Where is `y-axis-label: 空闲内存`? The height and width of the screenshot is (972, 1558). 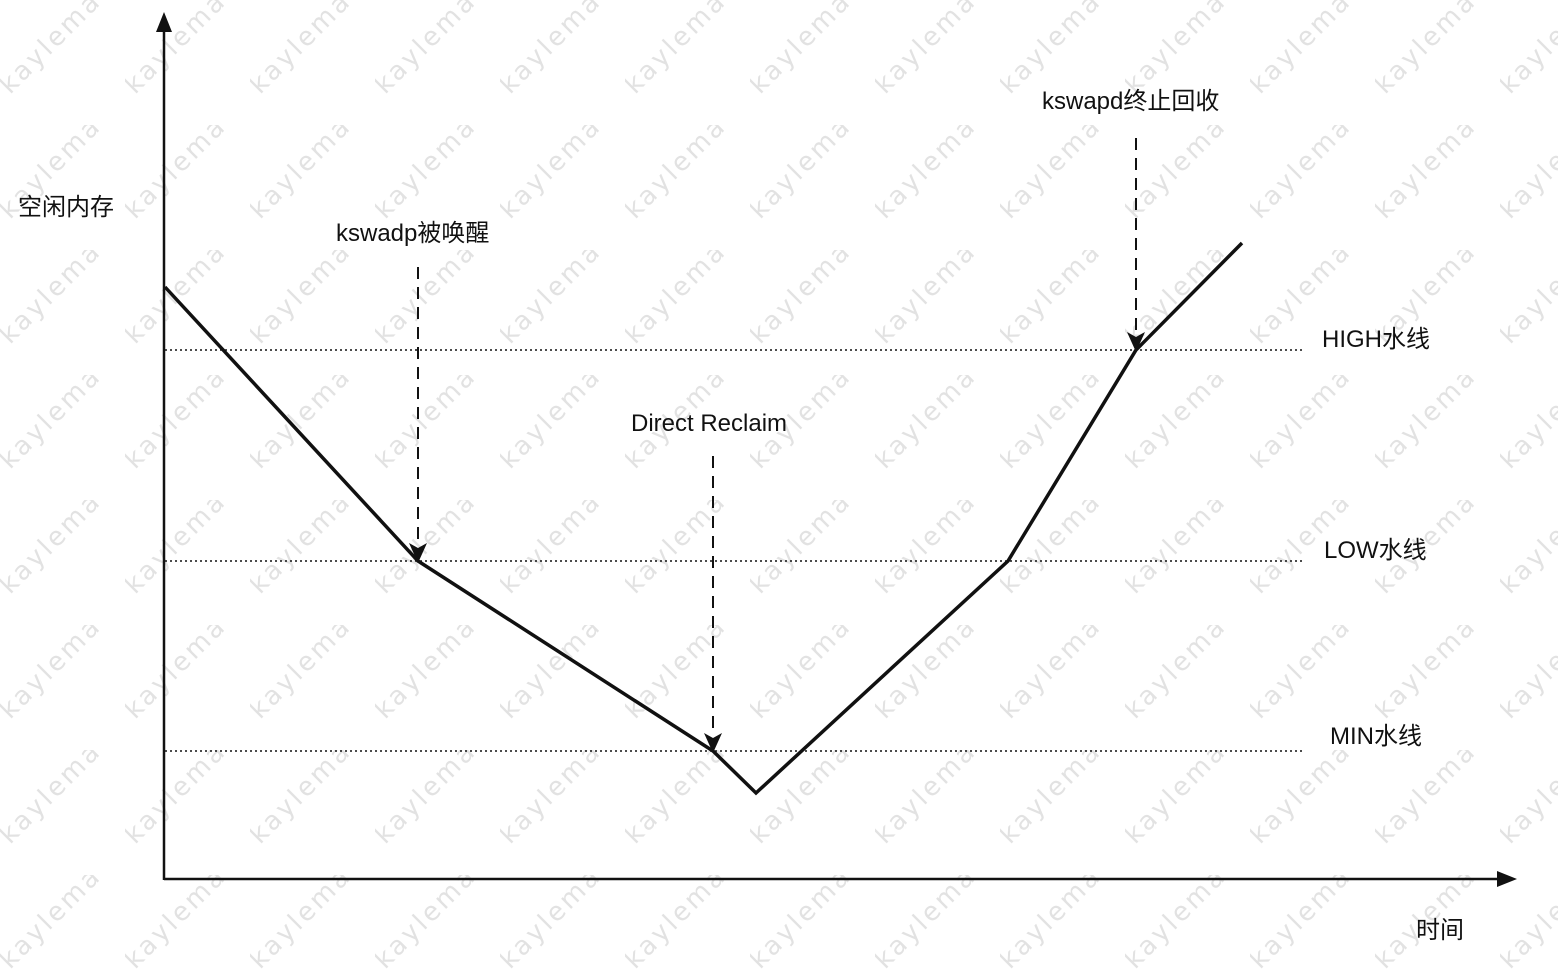
y-axis-label: 空闲内存 is located at coordinates (66, 207).